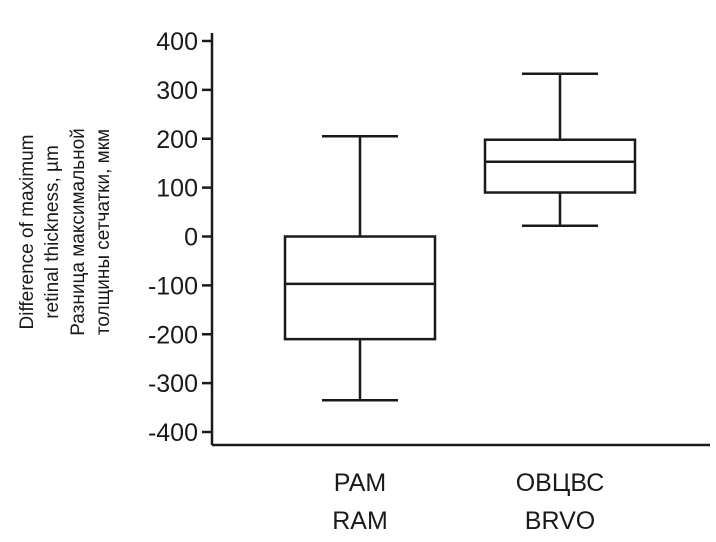 This screenshot has height=542, width=716. What do you see at coordinates (177, 42) in the screenshot?
I see `y-tick-label: 400` at bounding box center [177, 42].